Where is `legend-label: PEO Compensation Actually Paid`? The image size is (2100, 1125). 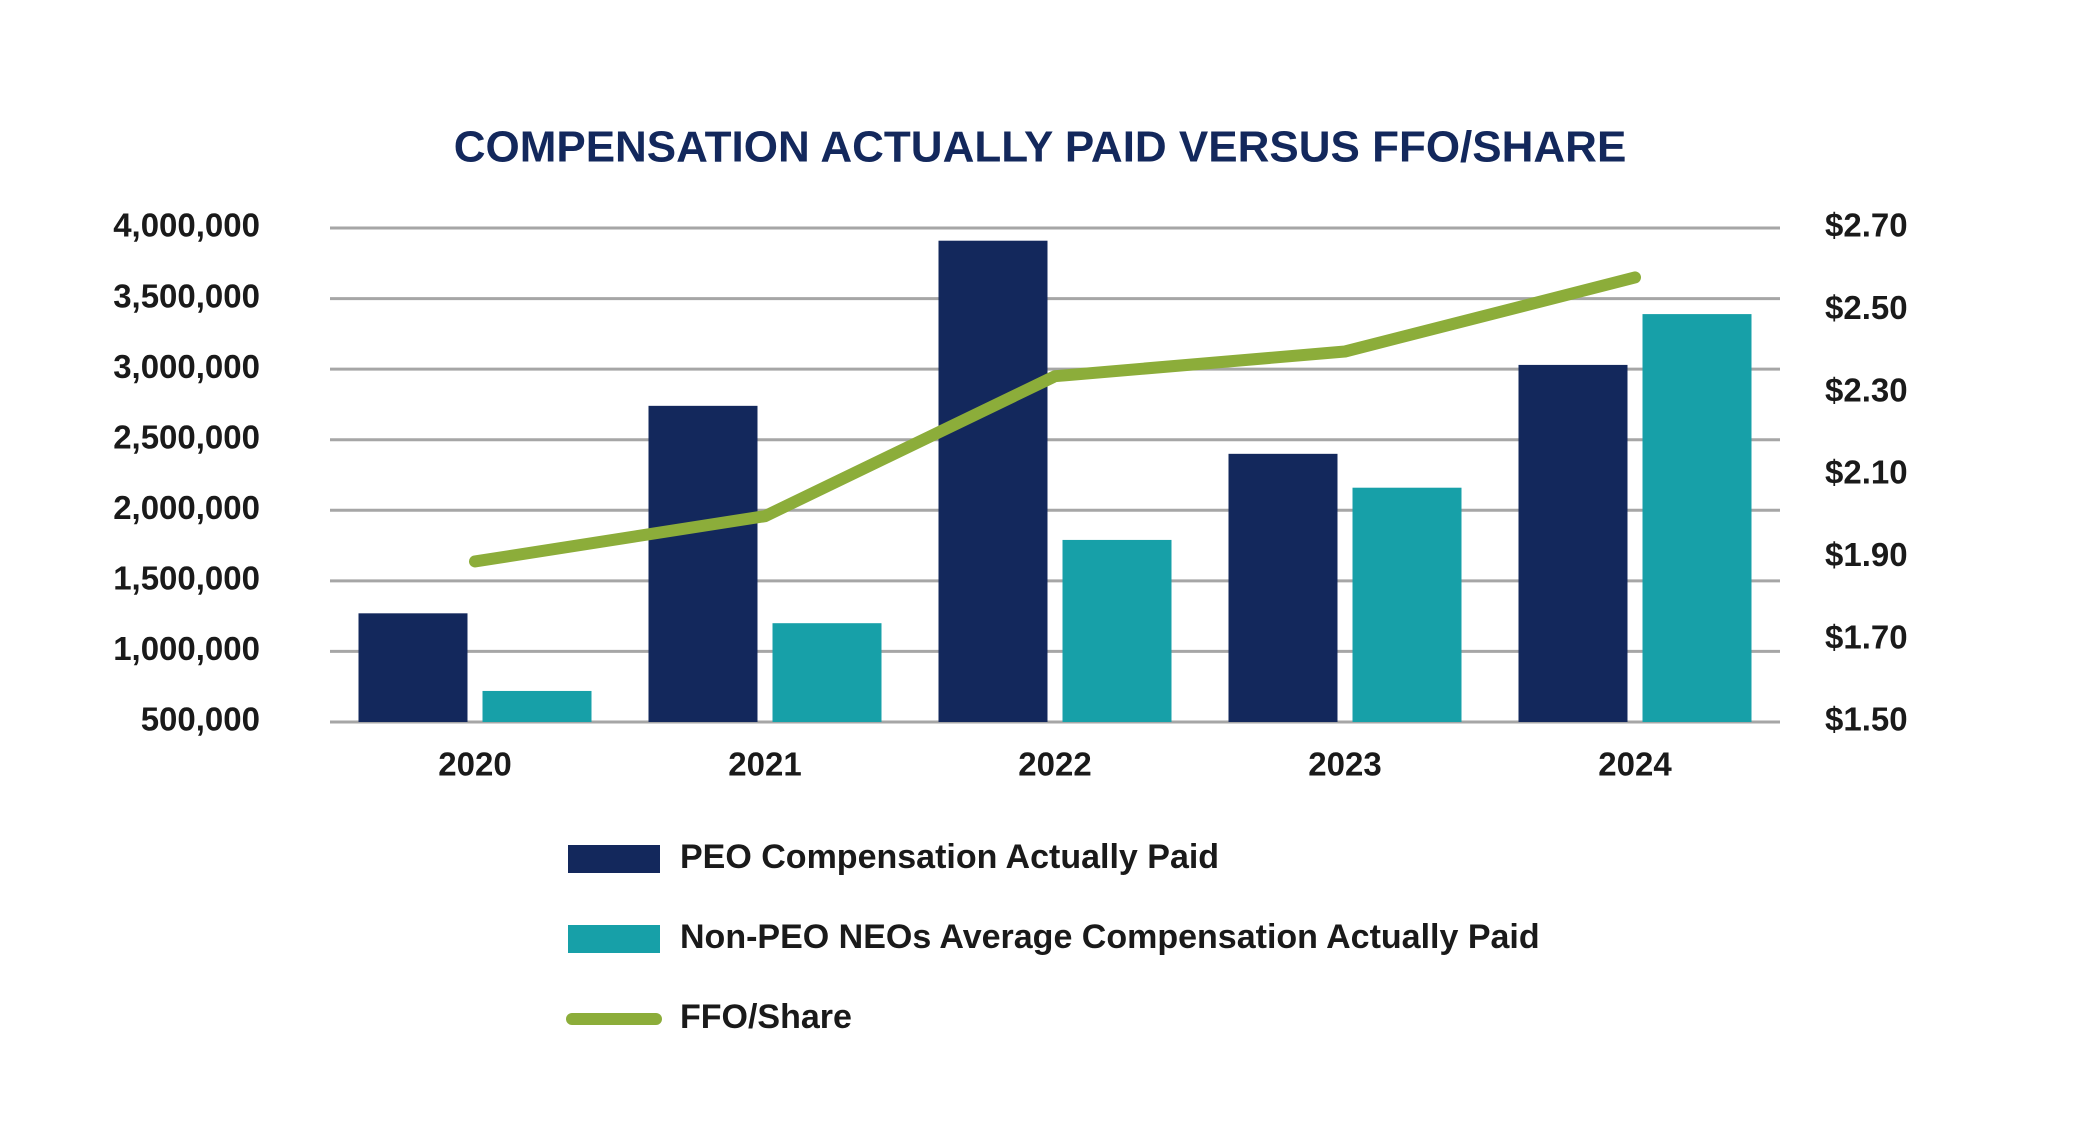 legend-label: PEO Compensation Actually Paid is located at coordinates (949, 857).